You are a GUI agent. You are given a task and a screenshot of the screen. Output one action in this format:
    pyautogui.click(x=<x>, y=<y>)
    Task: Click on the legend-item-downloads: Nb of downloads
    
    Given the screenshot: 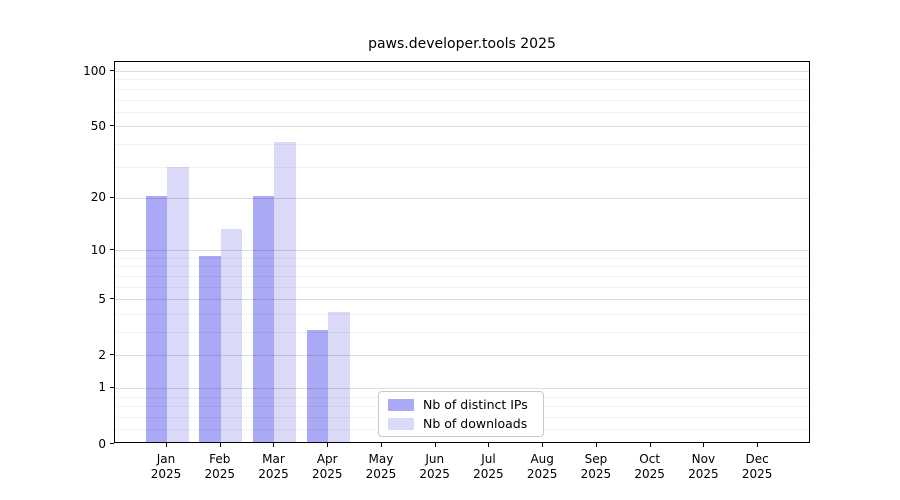 What is the action you would take?
    pyautogui.click(x=461, y=423)
    